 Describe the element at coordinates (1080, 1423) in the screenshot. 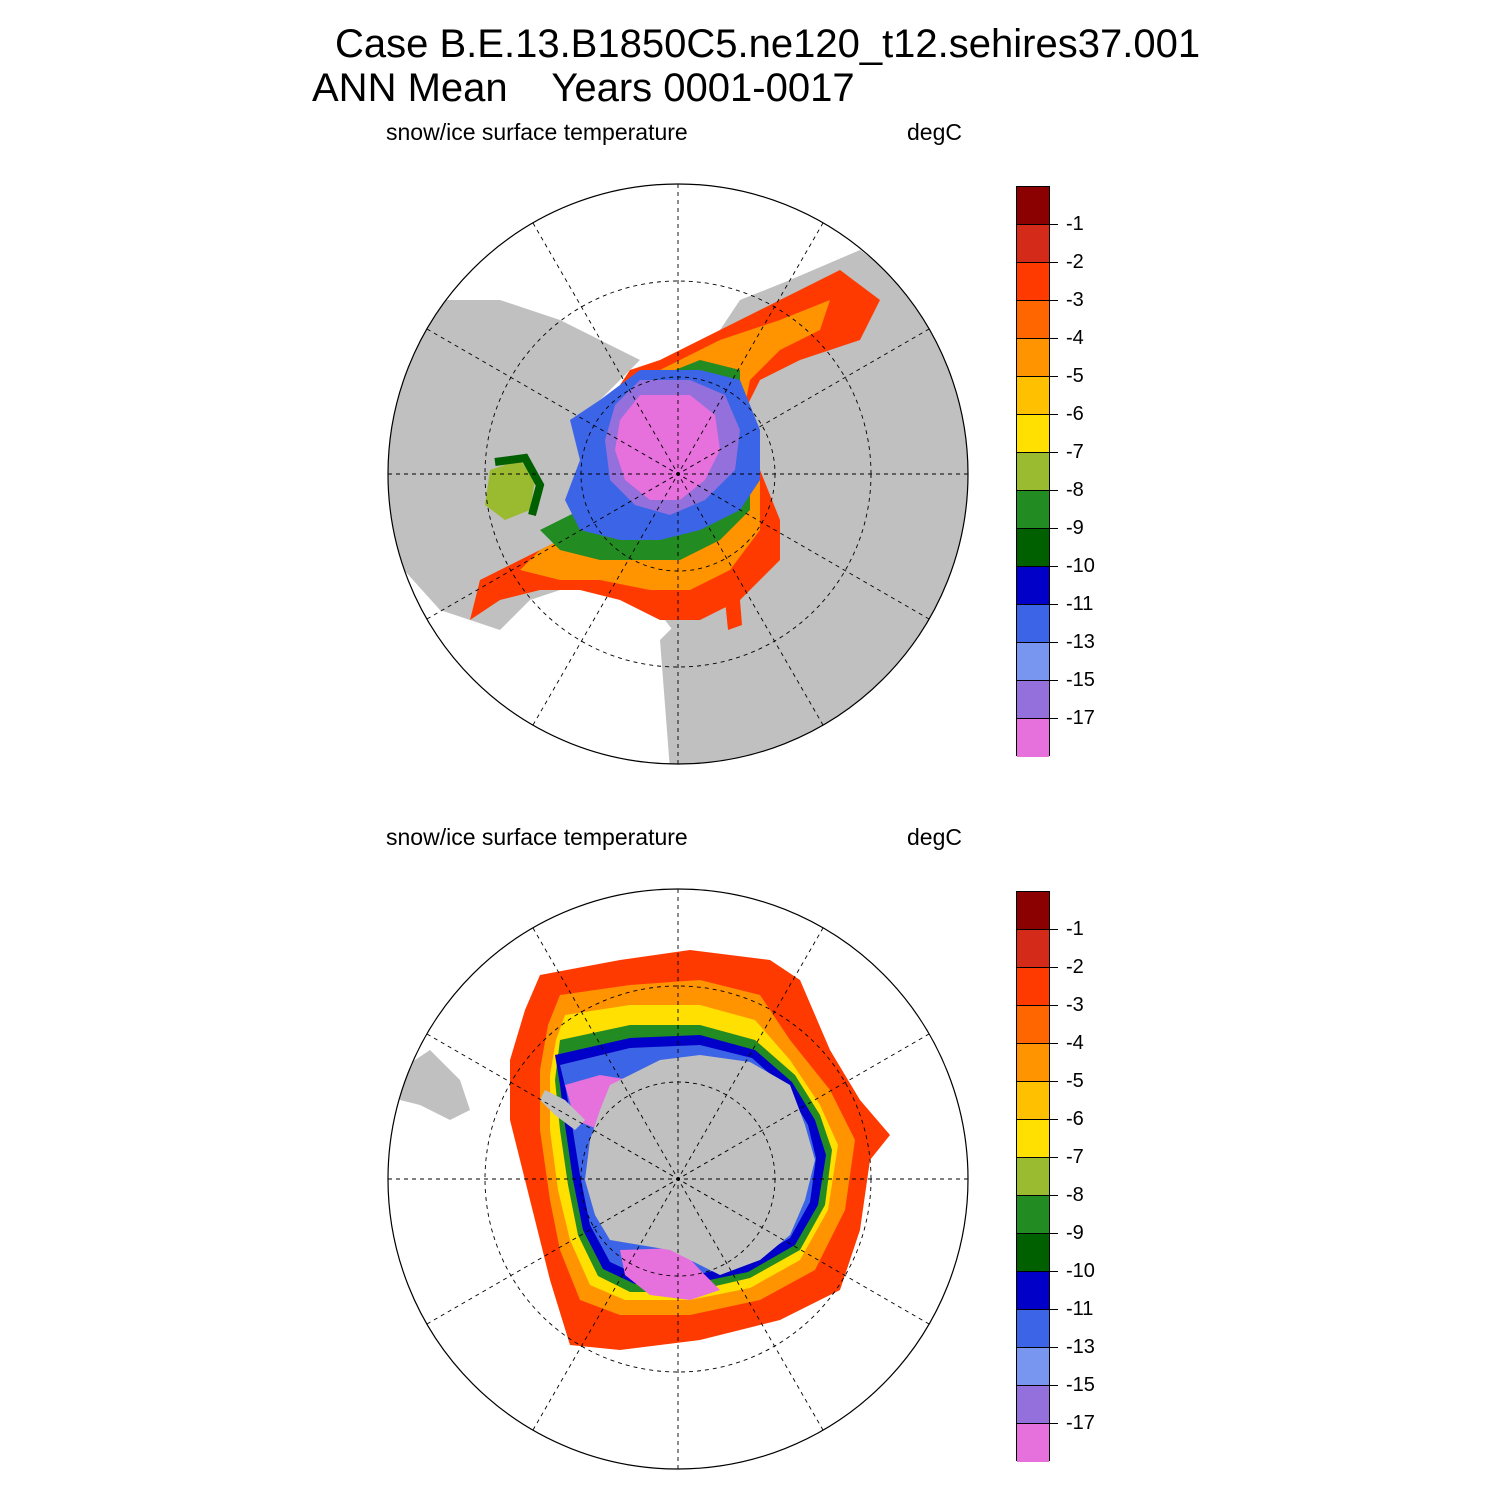

I see `colorbar-label: -17` at that location.